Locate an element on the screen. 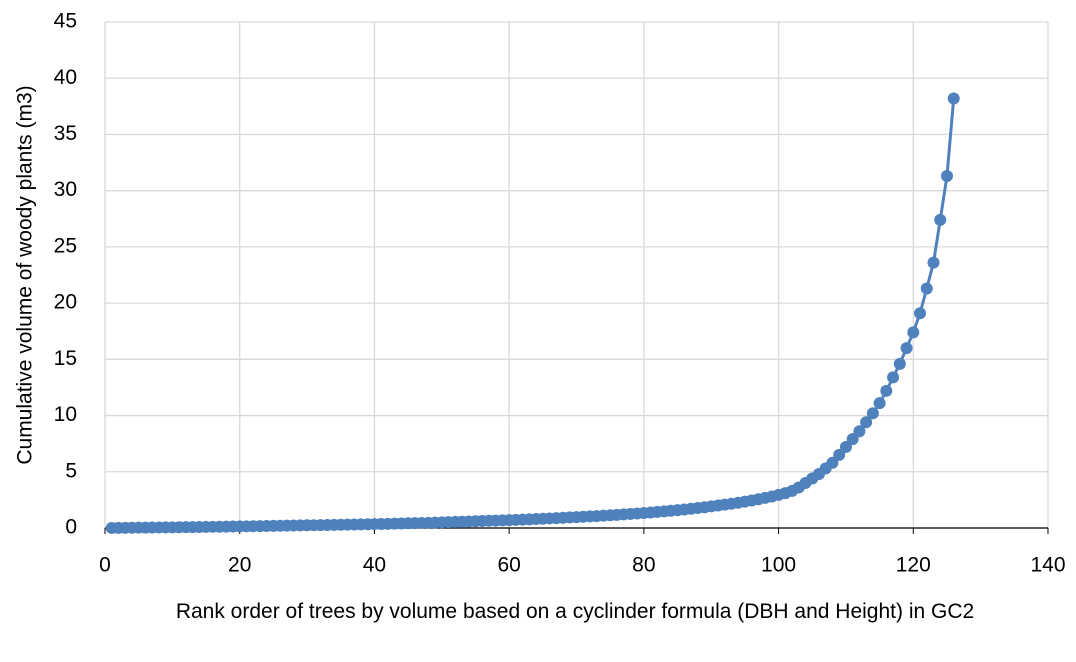 The image size is (1076, 662). x-tick-label: 140 is located at coordinates (1047, 565).